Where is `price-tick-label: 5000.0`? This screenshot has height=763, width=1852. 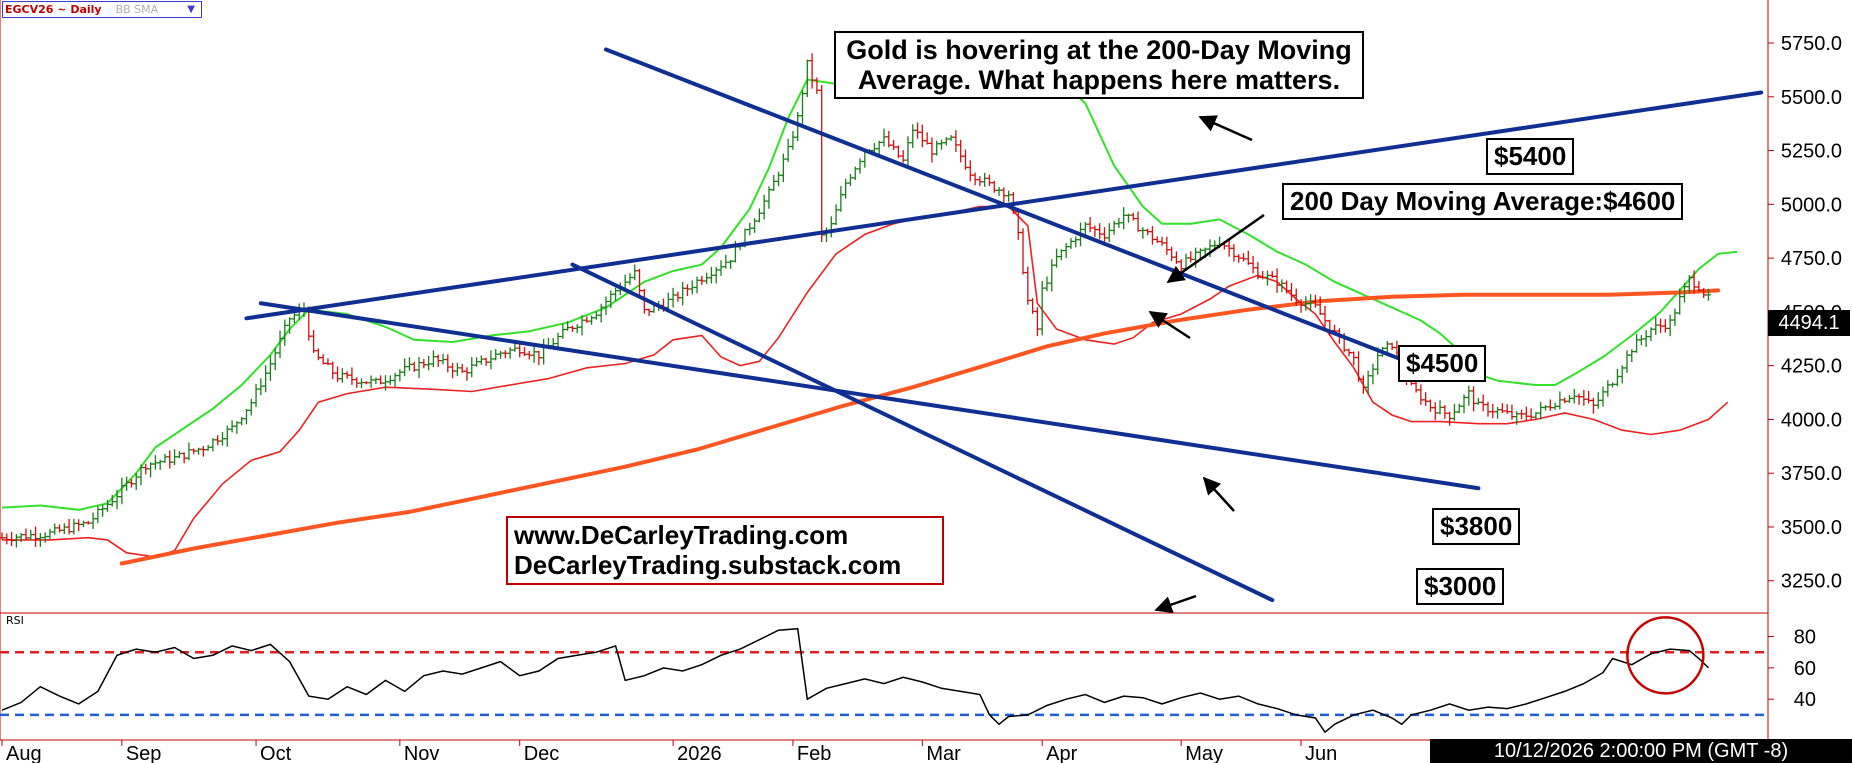
price-tick-label: 5000.0 is located at coordinates (1811, 205).